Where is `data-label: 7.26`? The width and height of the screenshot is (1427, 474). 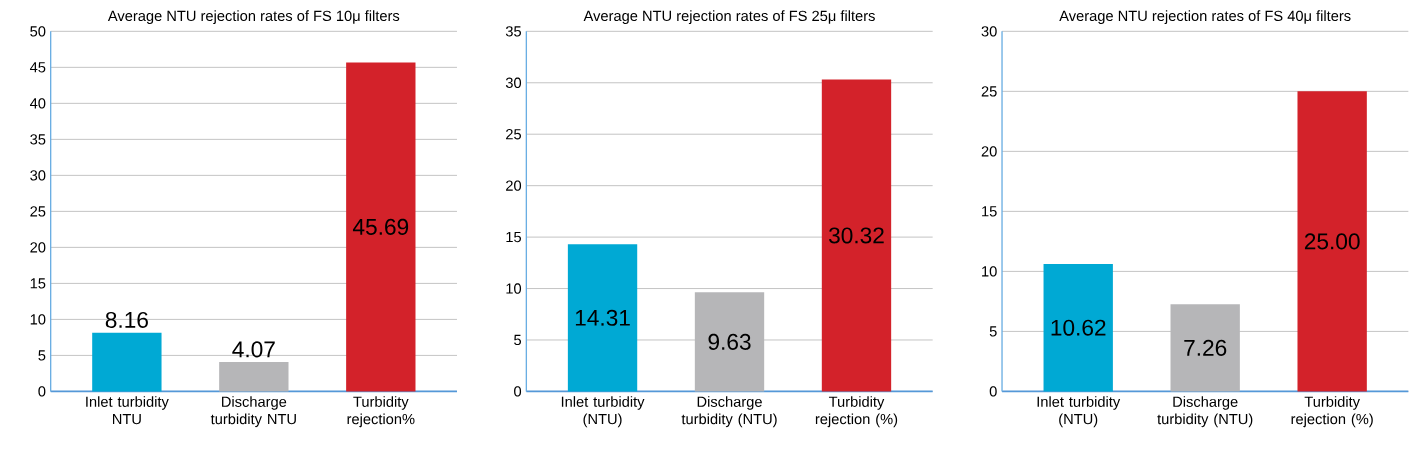
data-label: 7.26 is located at coordinates (1205, 347).